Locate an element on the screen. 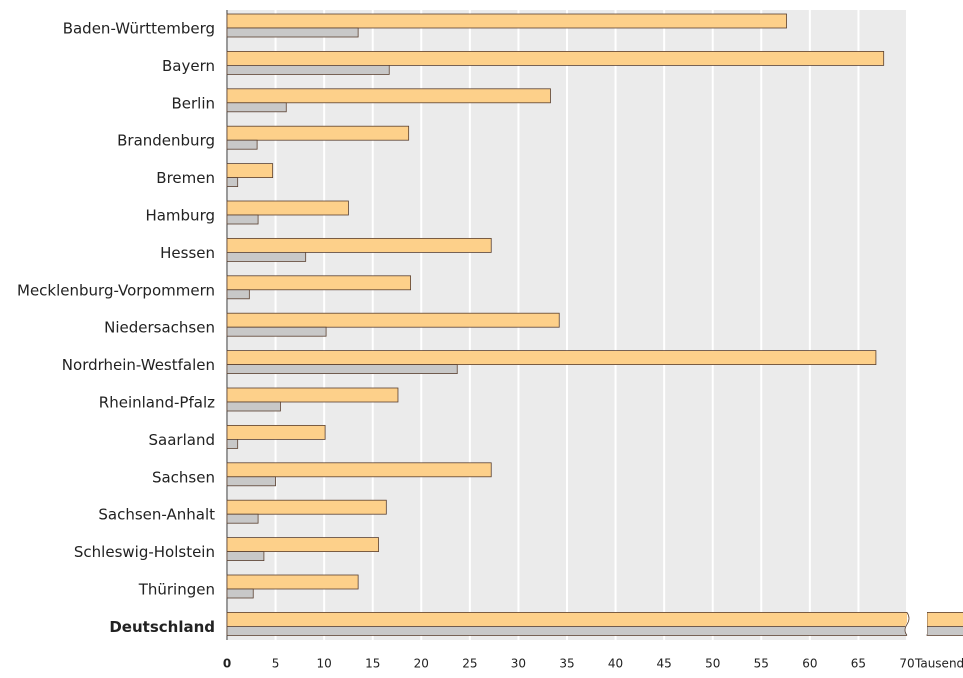  x-tick-label: 10 is located at coordinates (324, 664).